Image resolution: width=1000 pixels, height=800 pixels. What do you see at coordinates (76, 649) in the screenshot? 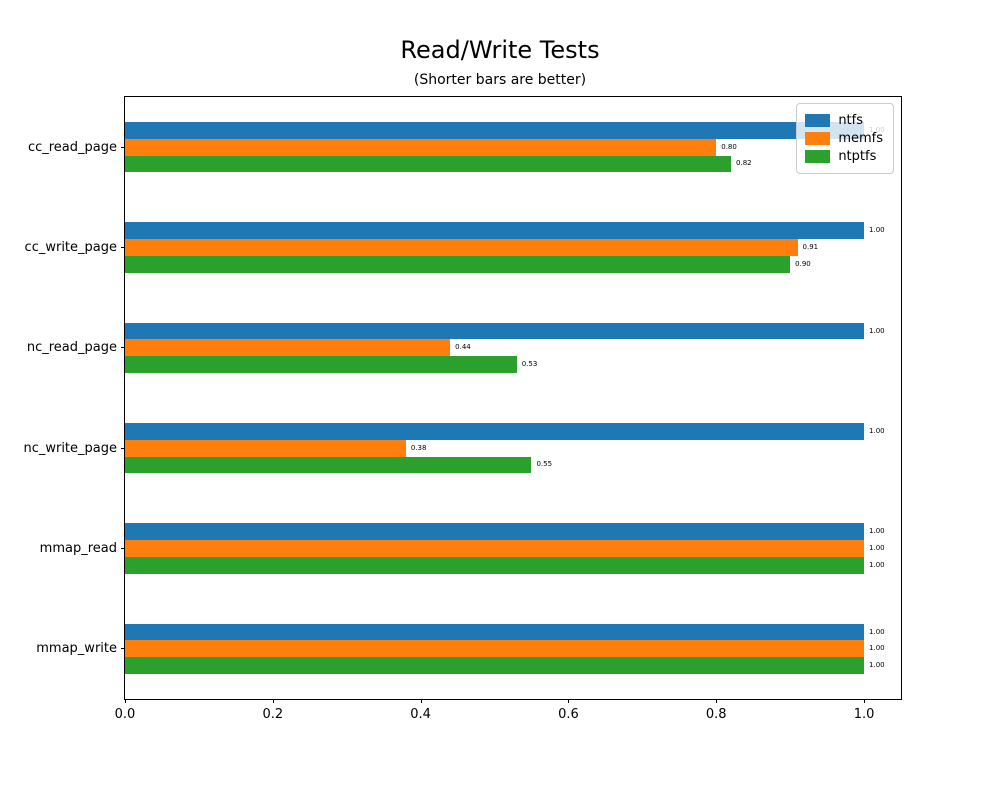
I see `y-tick-label: mmap_write` at bounding box center [76, 649].